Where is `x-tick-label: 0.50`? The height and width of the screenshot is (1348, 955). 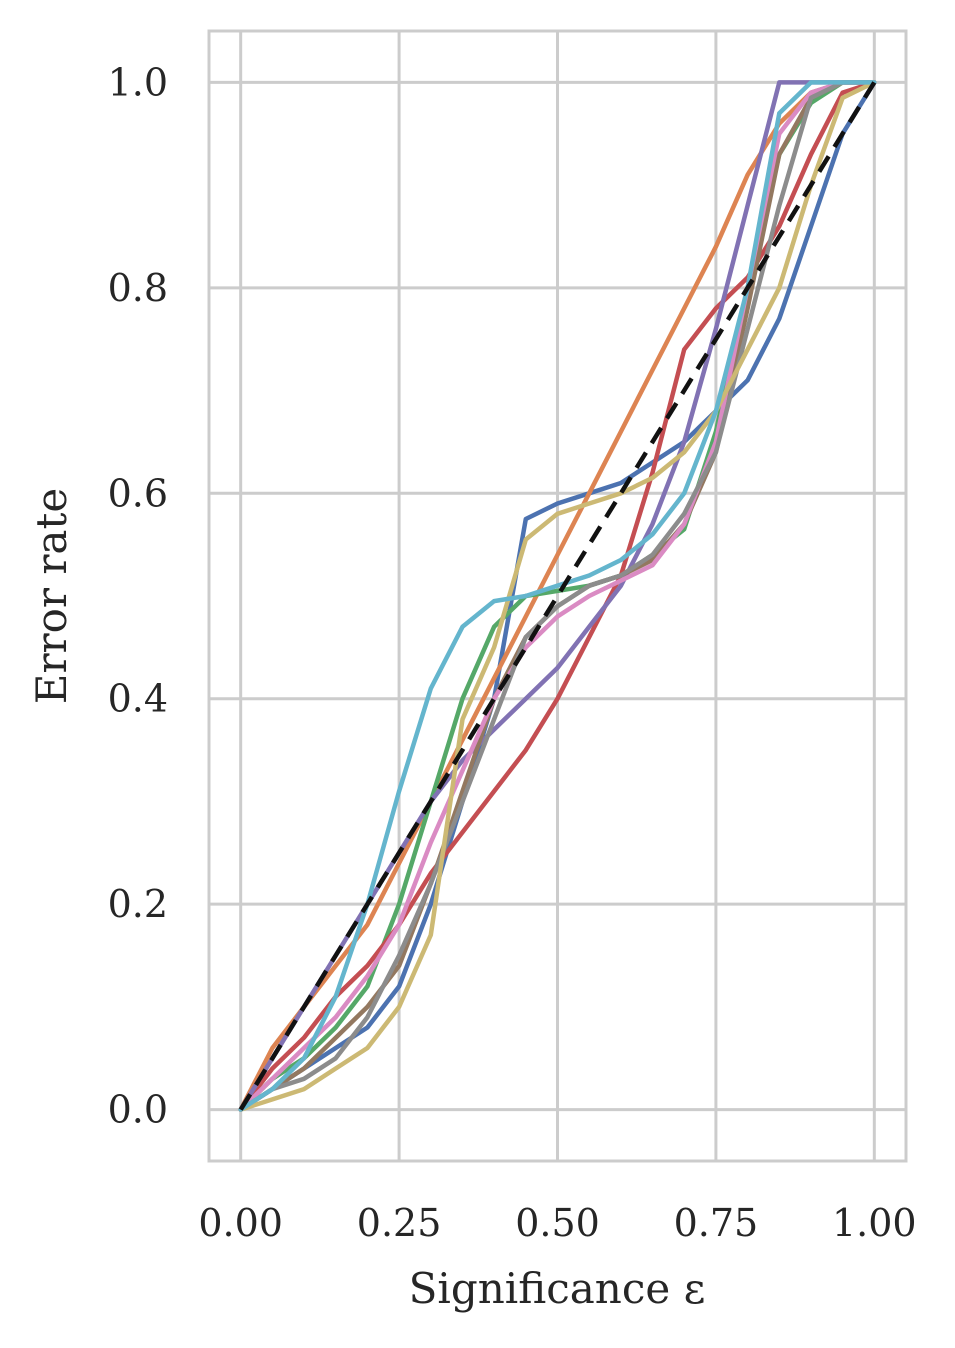
x-tick-label: 0.50 is located at coordinates (557, 1223).